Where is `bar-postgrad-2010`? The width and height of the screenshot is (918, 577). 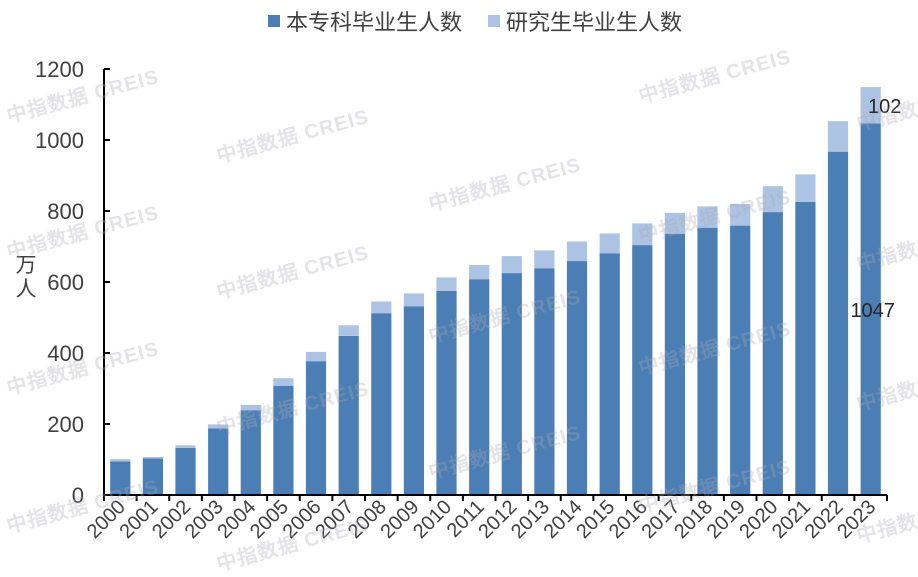 bar-postgrad-2010 is located at coordinates (446, 284).